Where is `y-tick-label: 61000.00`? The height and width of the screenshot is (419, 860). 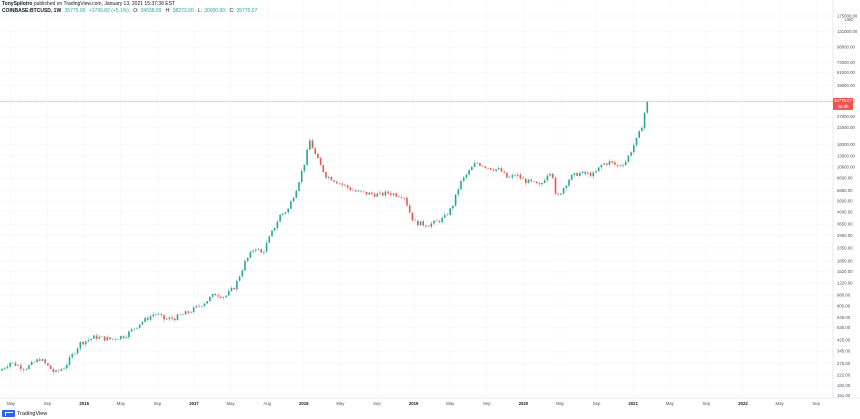 y-tick-label: 61000.00 is located at coordinates (846, 72).